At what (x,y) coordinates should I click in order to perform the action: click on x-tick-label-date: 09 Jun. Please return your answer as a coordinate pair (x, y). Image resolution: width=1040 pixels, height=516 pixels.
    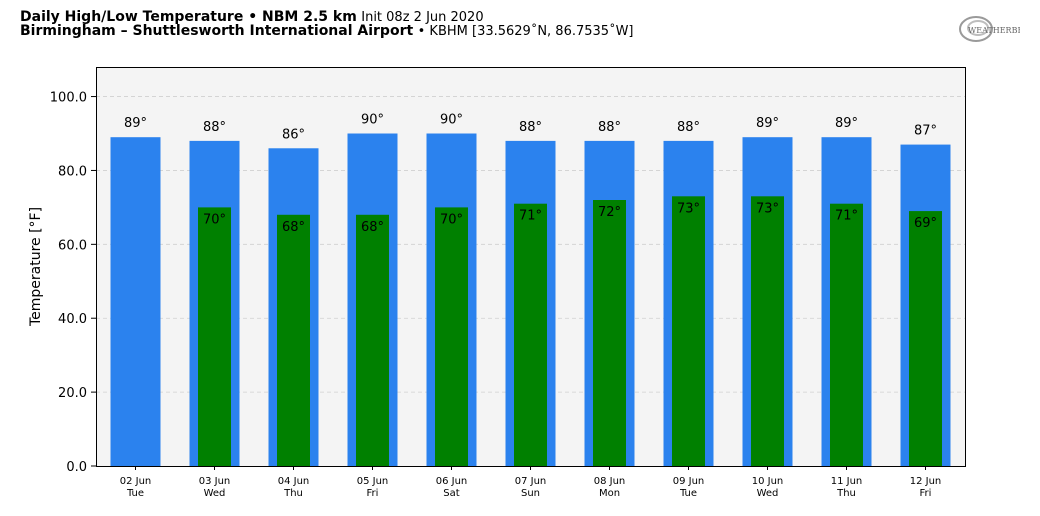
    Looking at the image, I should click on (689, 481).